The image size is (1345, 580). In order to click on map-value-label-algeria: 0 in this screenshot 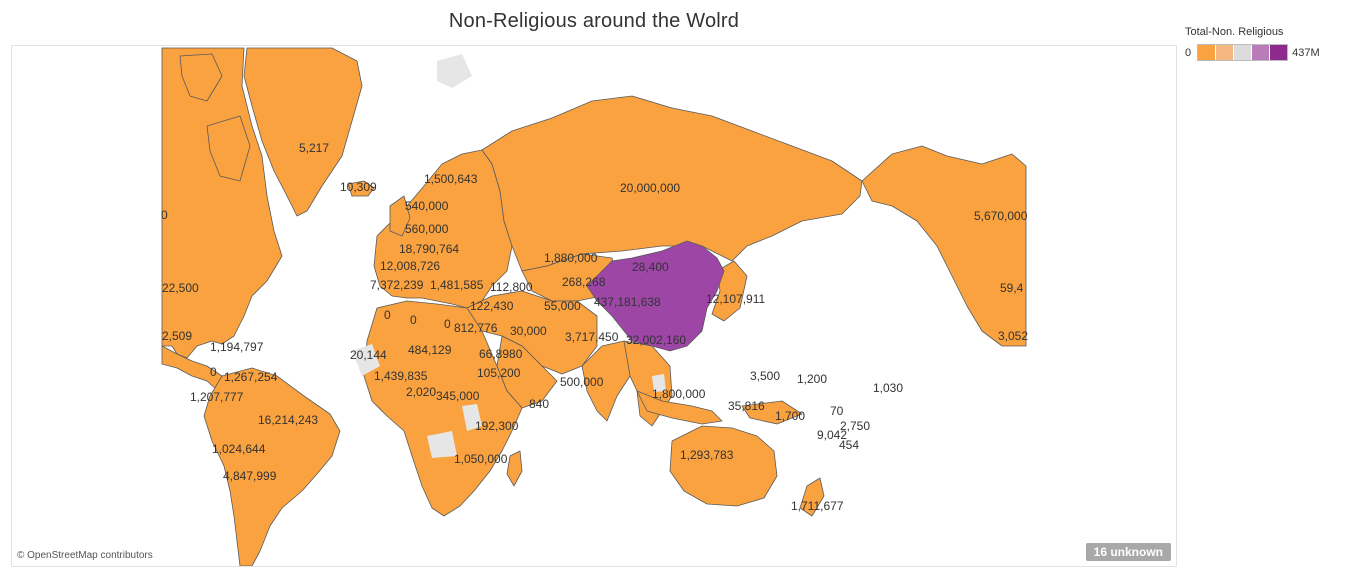, I will do `click(413, 320)`.